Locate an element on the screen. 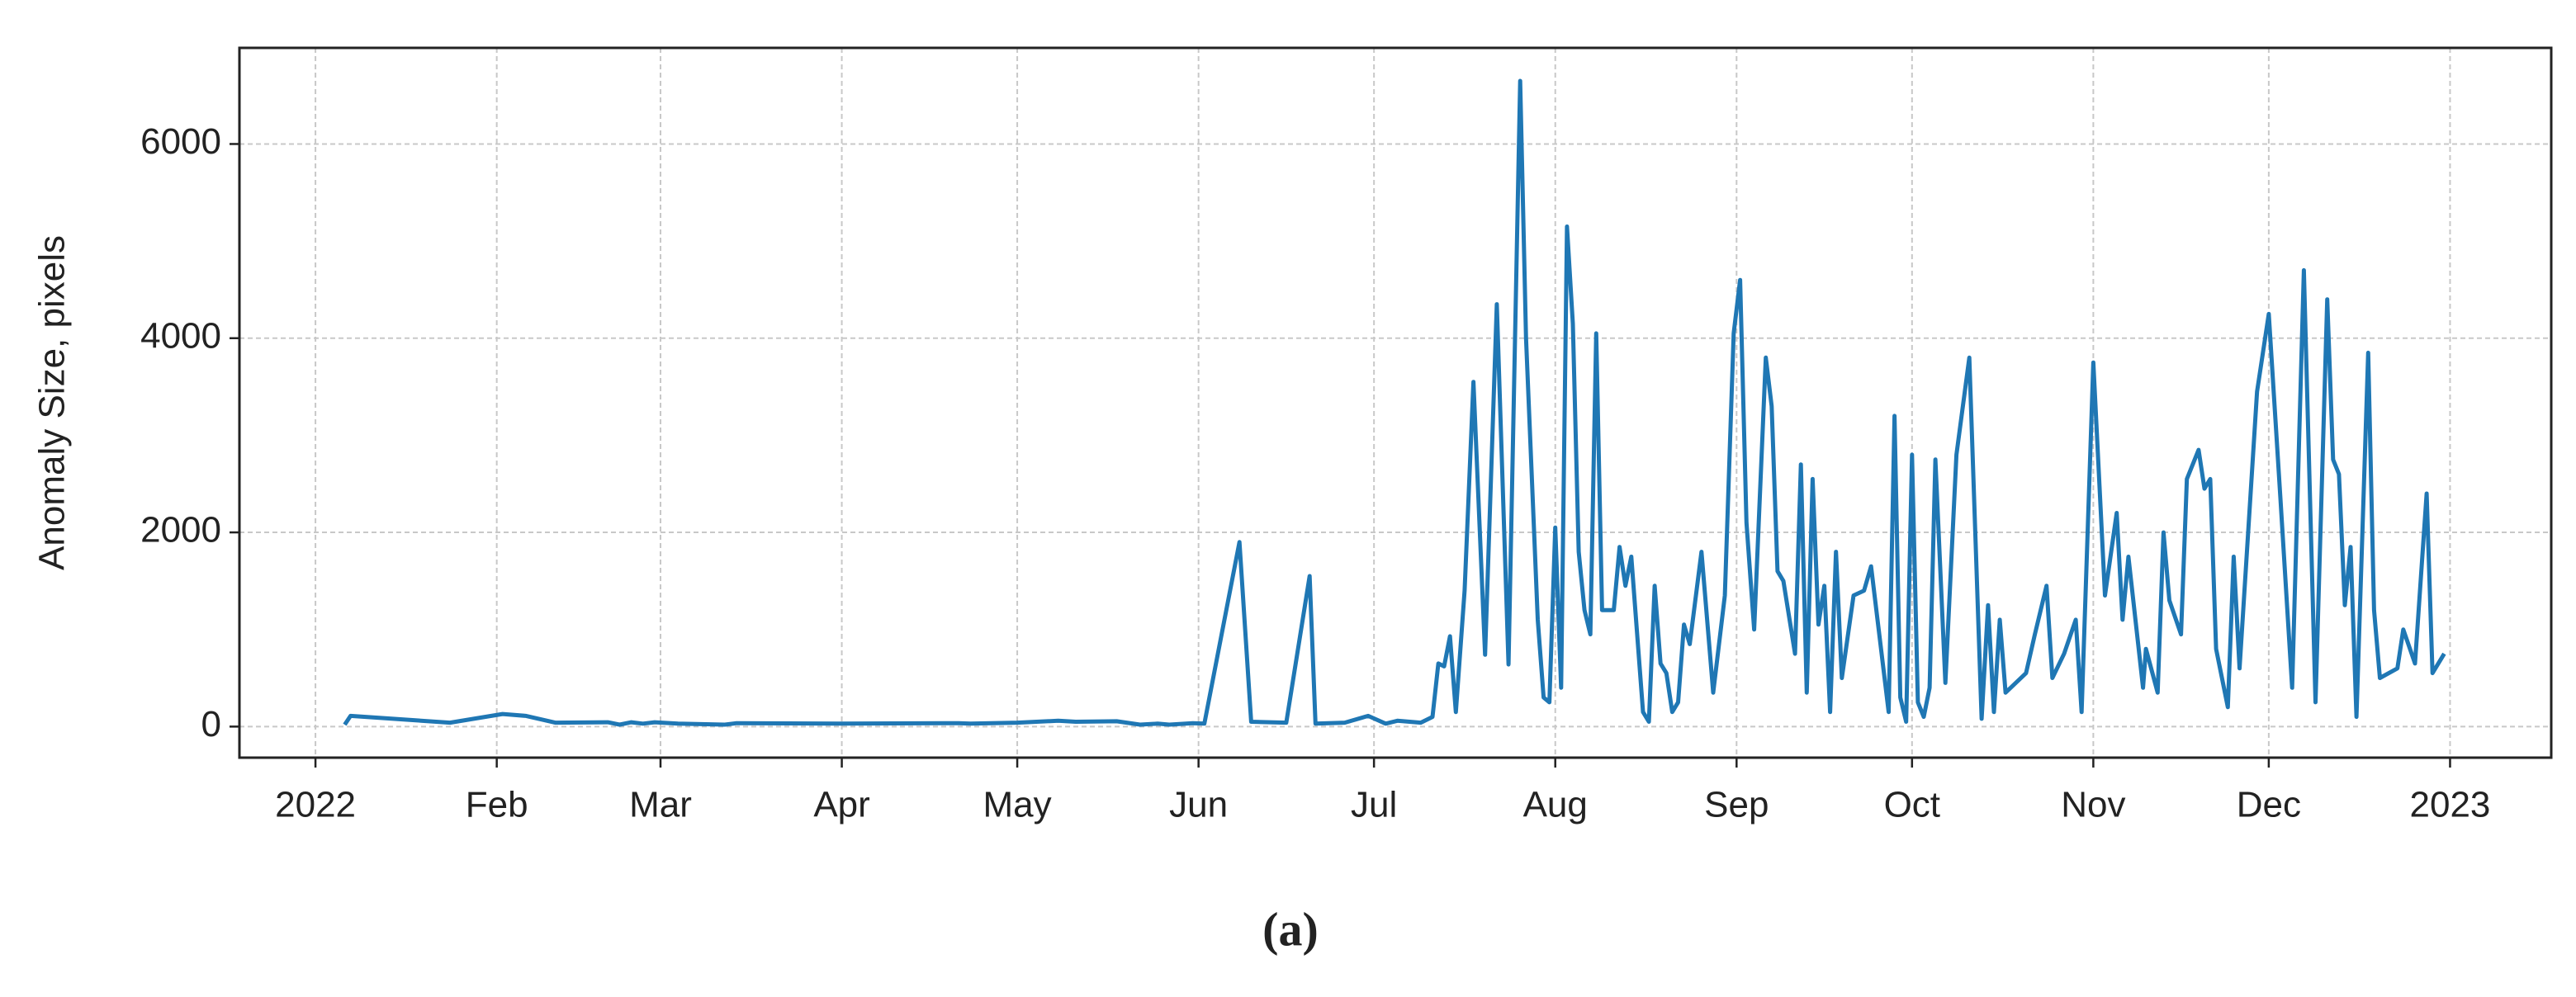  x-tick-label: Oct is located at coordinates (1912, 805).